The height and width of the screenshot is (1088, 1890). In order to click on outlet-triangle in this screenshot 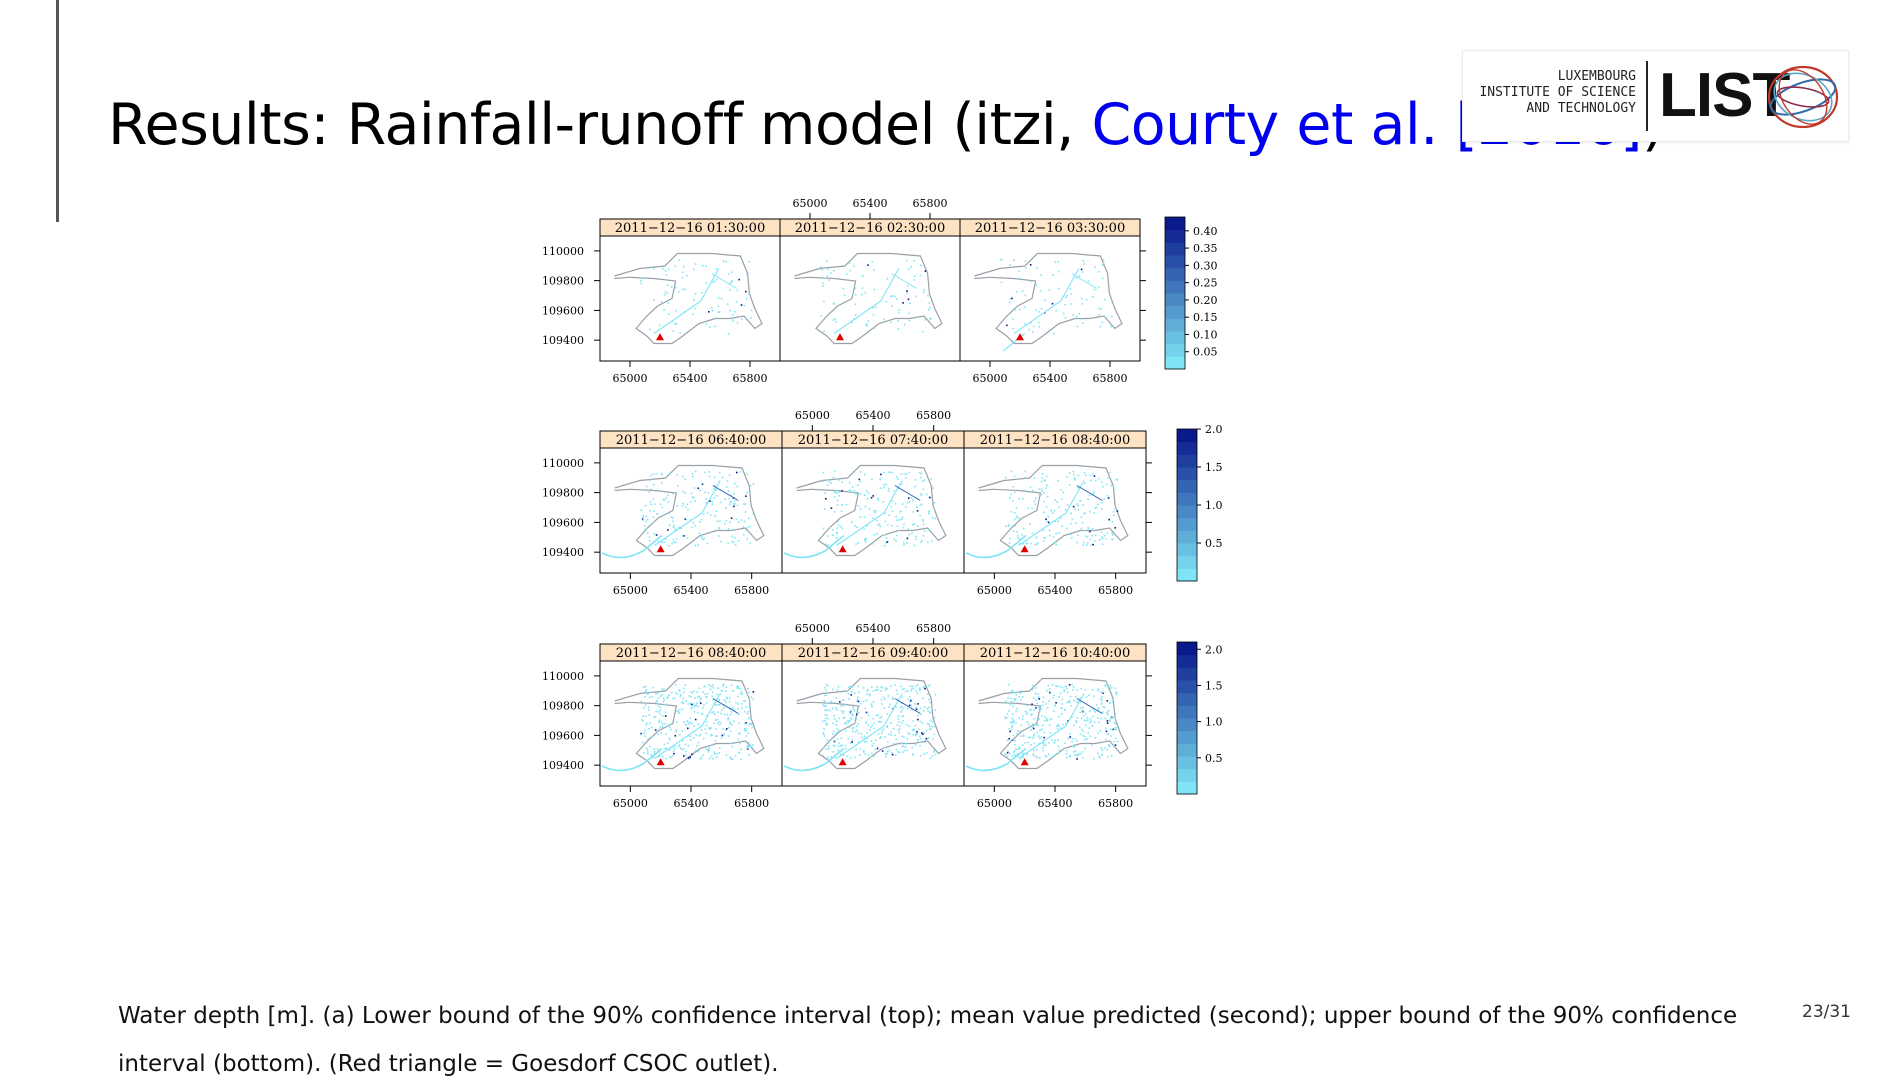, I will do `click(660, 762)`.